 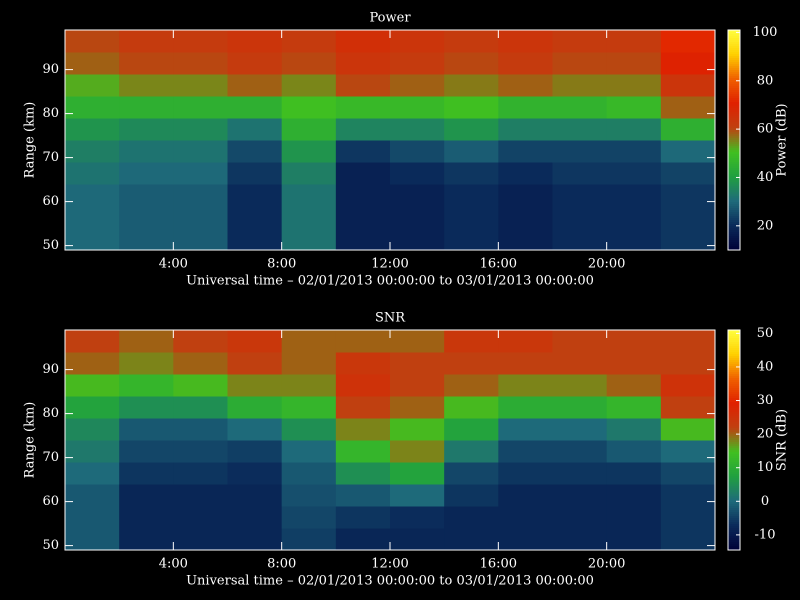 I want to click on colorbar-tick-label: 10, so click(x=765, y=467).